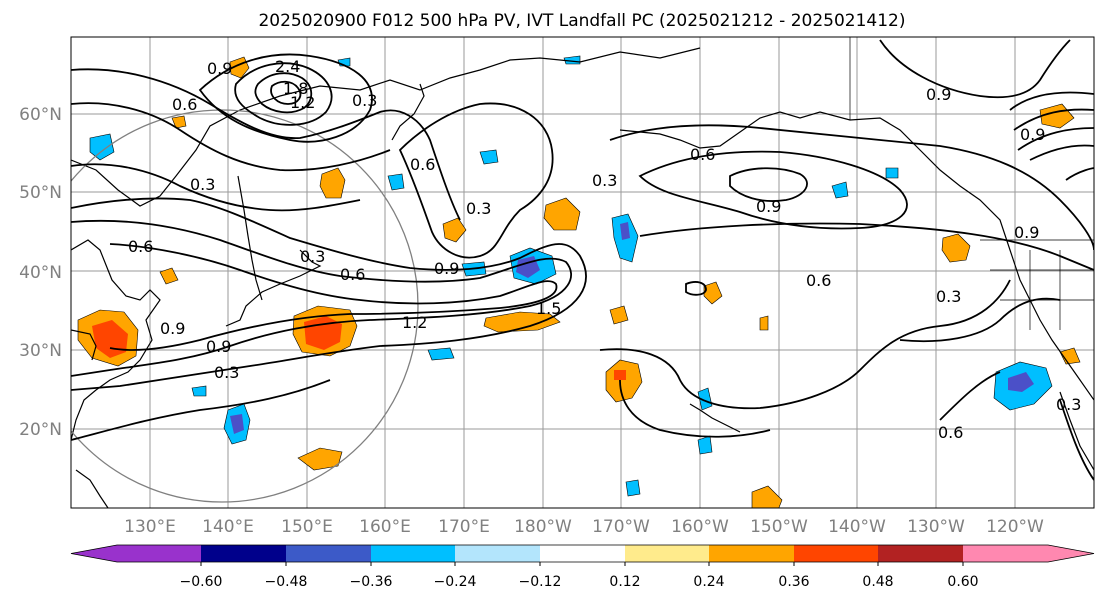 This screenshot has height=601, width=1105. I want to click on latitude-labels: 60°N 50°N 40°N 30°N 20°N, so click(40, 272).